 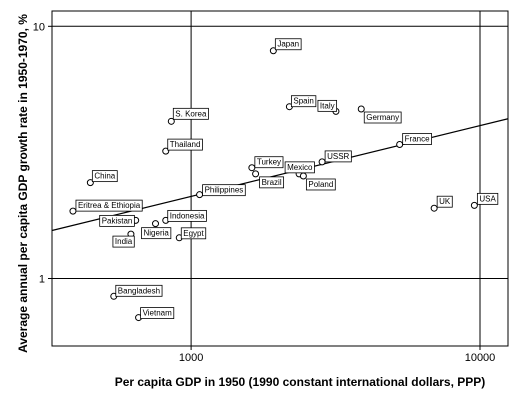 I want to click on point-label: Bangladesh, so click(x=139, y=290).